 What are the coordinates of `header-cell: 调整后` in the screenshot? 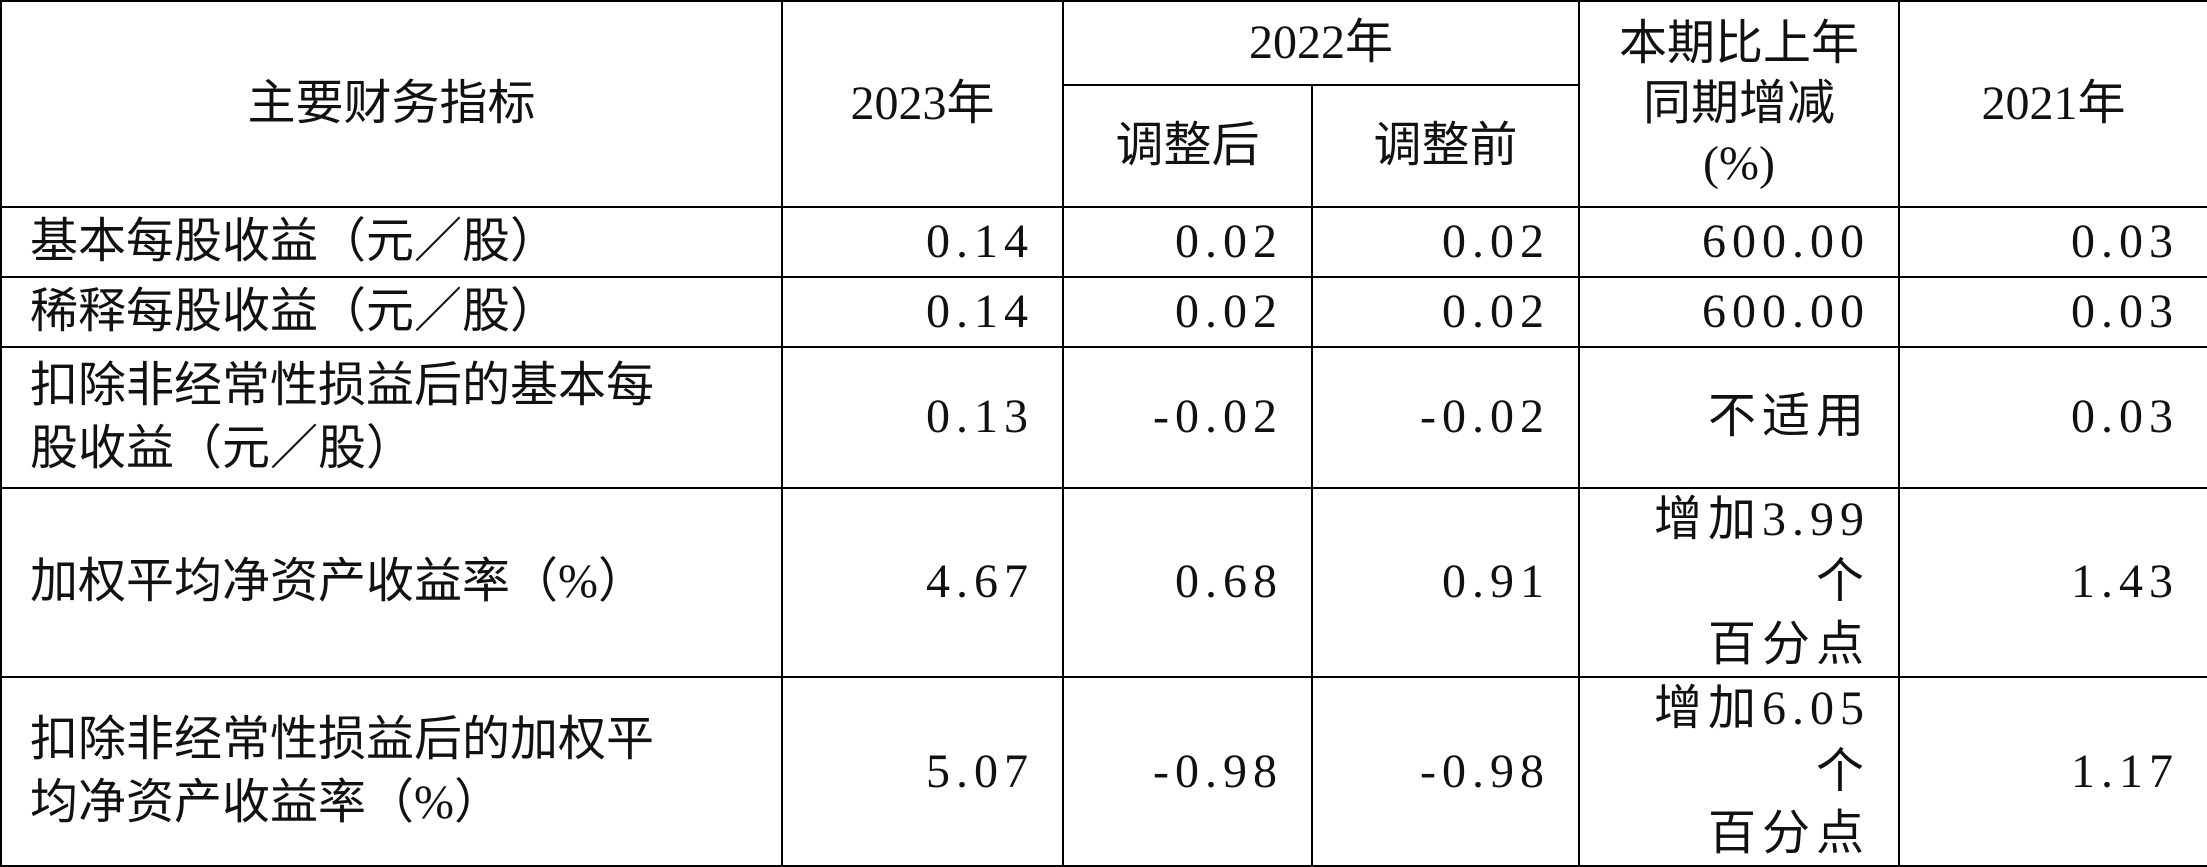 It's located at (1187, 146).